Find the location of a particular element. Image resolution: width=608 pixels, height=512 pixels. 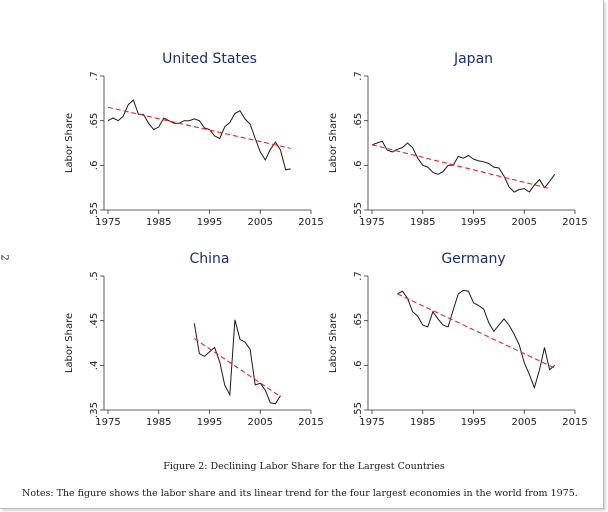

margin-mark: 2 is located at coordinates (5, 257).